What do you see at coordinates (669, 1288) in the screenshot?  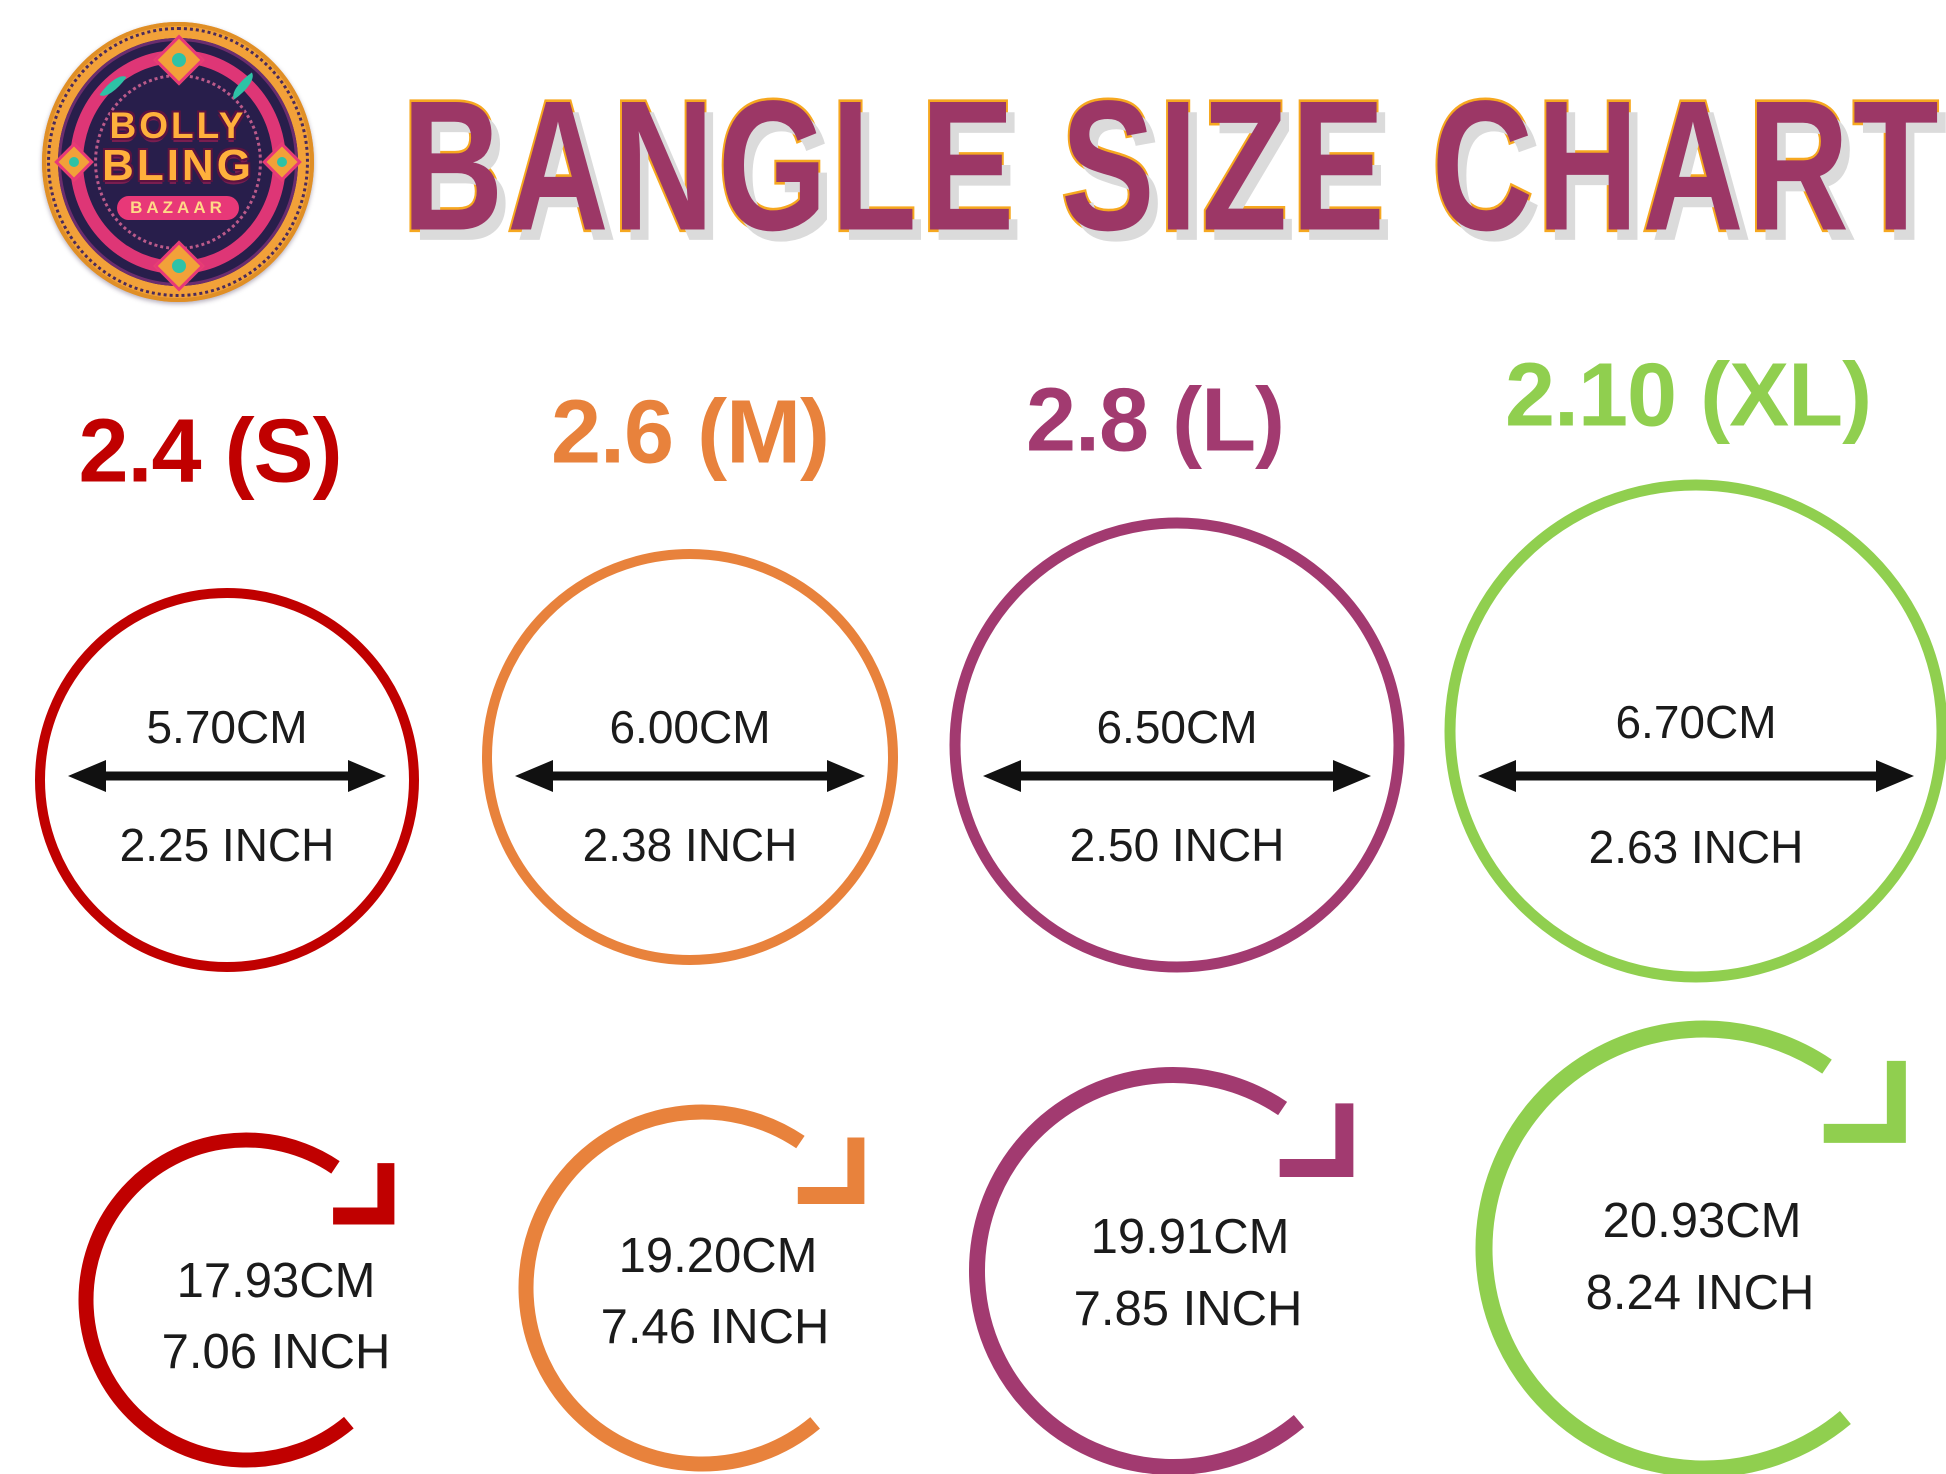 I see `circumference-arc-m` at bounding box center [669, 1288].